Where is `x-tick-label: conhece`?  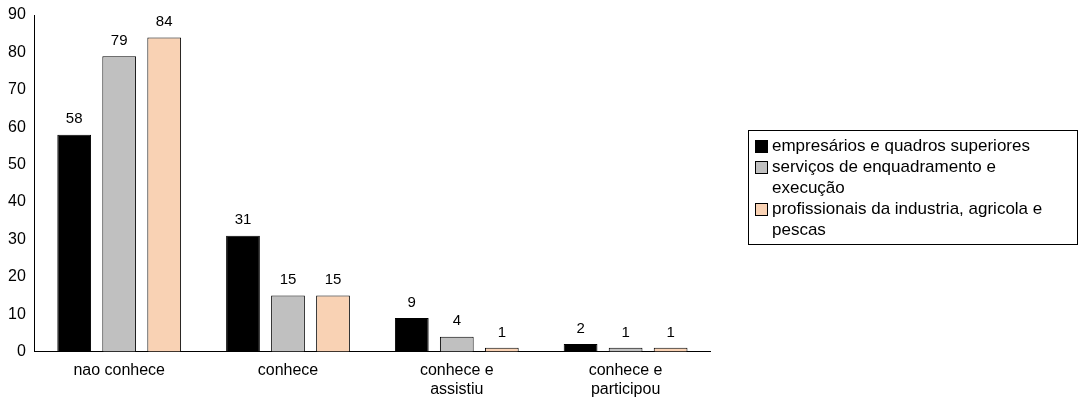 x-tick-label: conhece is located at coordinates (288, 369).